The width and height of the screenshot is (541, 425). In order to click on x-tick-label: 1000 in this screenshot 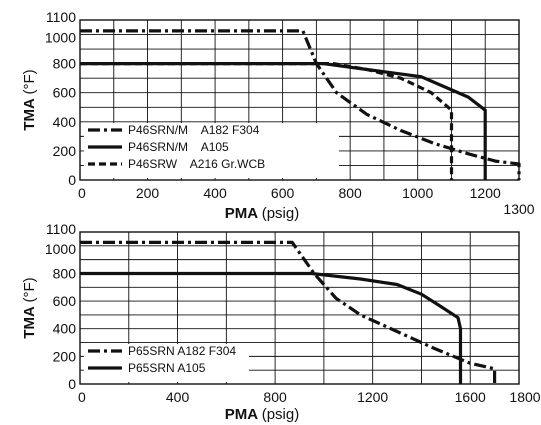, I will do `click(417, 193)`.